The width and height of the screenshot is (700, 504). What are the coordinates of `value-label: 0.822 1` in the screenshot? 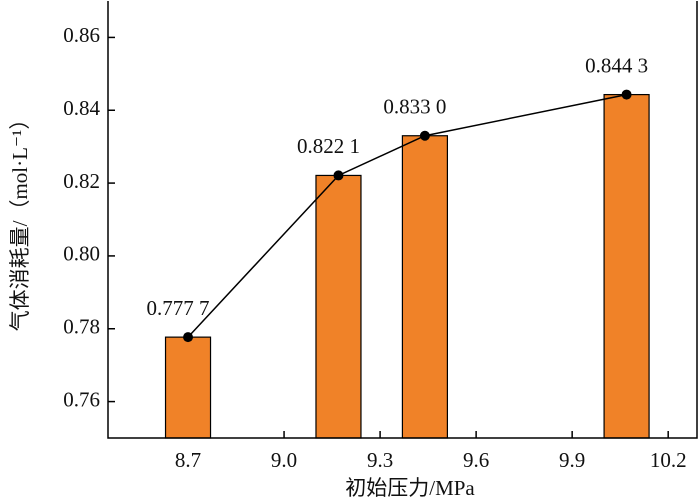 It's located at (328, 146).